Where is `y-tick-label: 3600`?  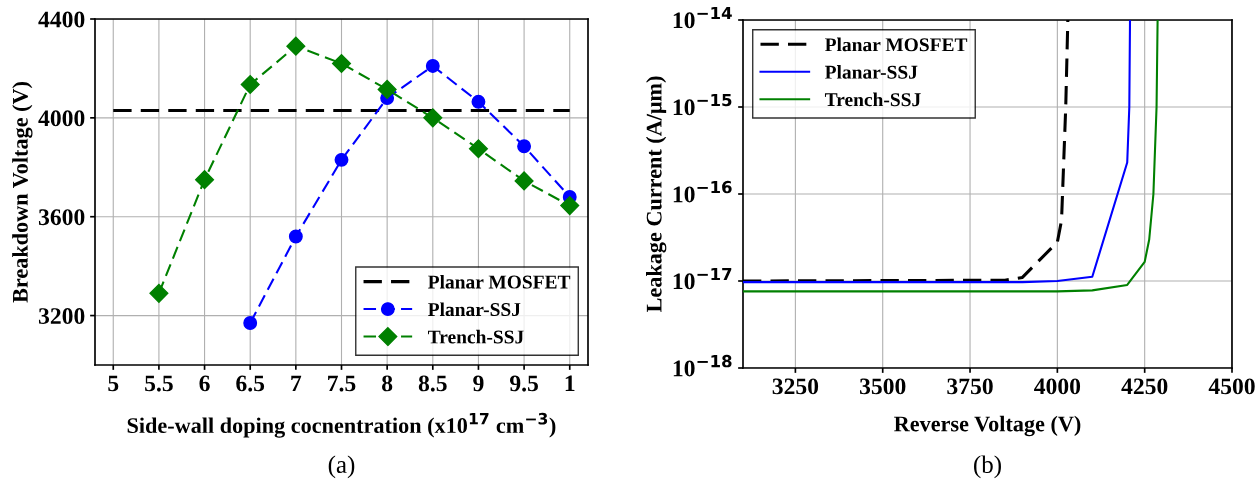 y-tick-label: 3600 is located at coordinates (61, 217).